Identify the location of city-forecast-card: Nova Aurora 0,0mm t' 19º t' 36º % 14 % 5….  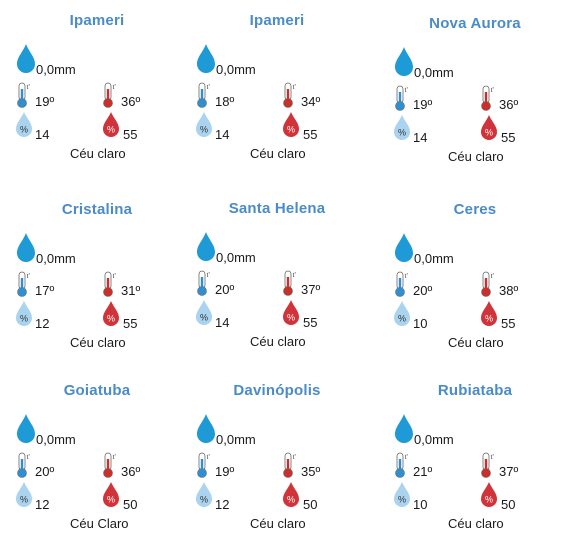
(477, 95).